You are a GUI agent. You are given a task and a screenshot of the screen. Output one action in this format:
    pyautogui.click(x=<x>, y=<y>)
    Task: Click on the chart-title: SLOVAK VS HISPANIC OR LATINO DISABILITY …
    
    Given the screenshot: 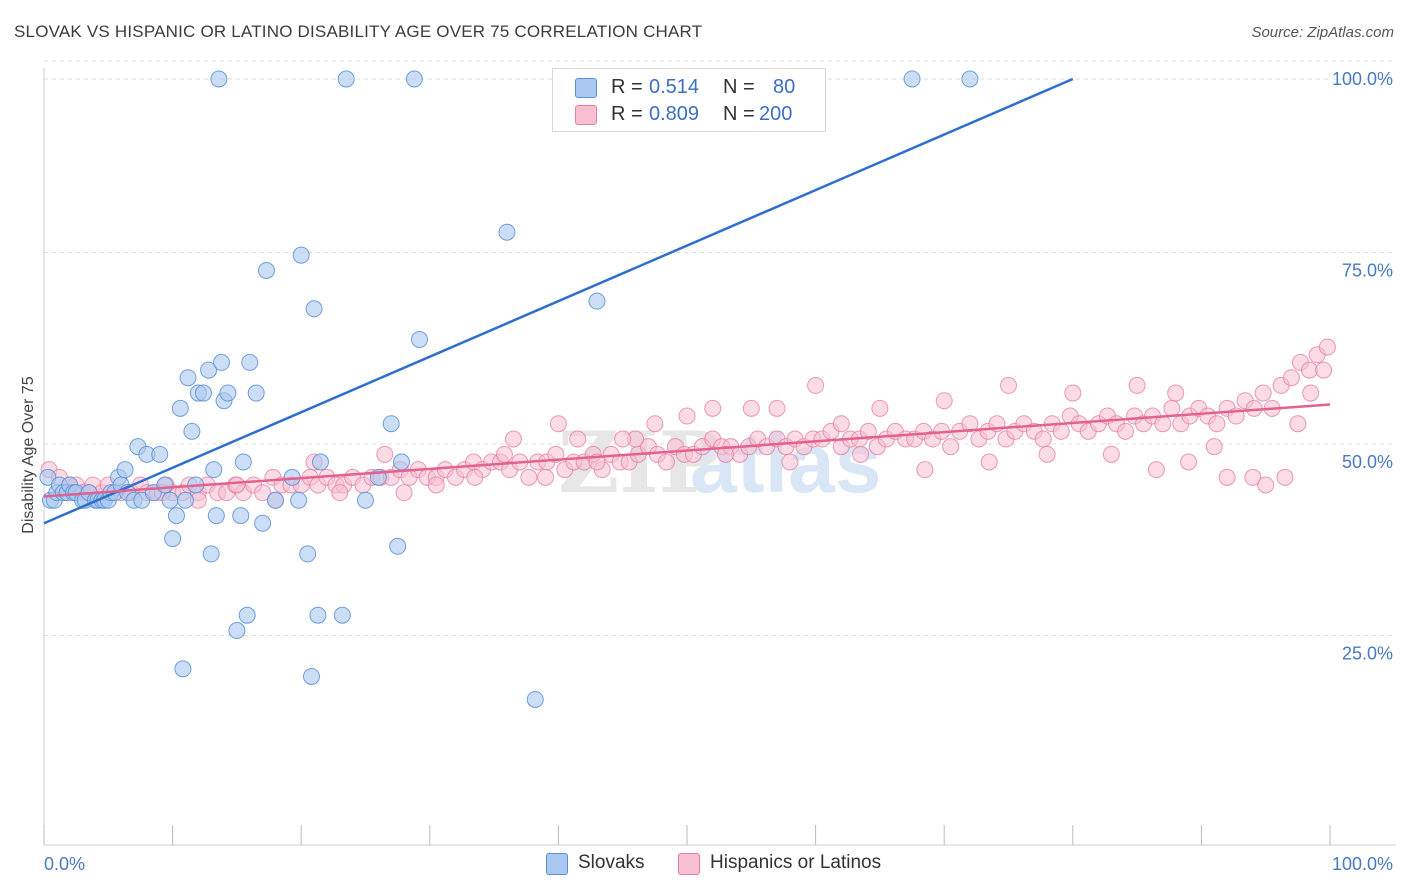 What is the action you would take?
    pyautogui.click(x=358, y=31)
    